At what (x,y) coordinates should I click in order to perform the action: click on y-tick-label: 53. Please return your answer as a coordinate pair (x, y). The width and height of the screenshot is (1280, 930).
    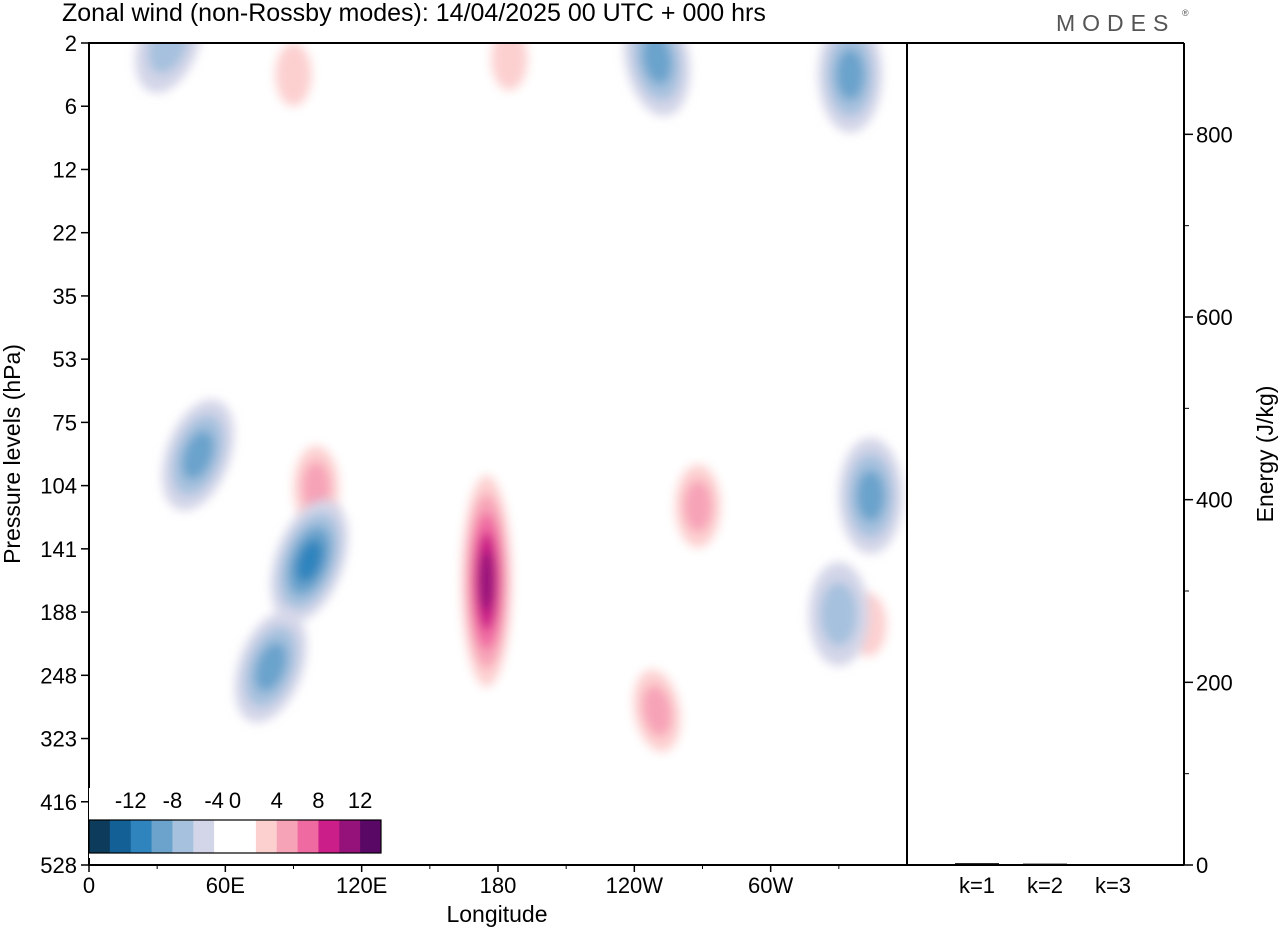
    Looking at the image, I should click on (65, 359).